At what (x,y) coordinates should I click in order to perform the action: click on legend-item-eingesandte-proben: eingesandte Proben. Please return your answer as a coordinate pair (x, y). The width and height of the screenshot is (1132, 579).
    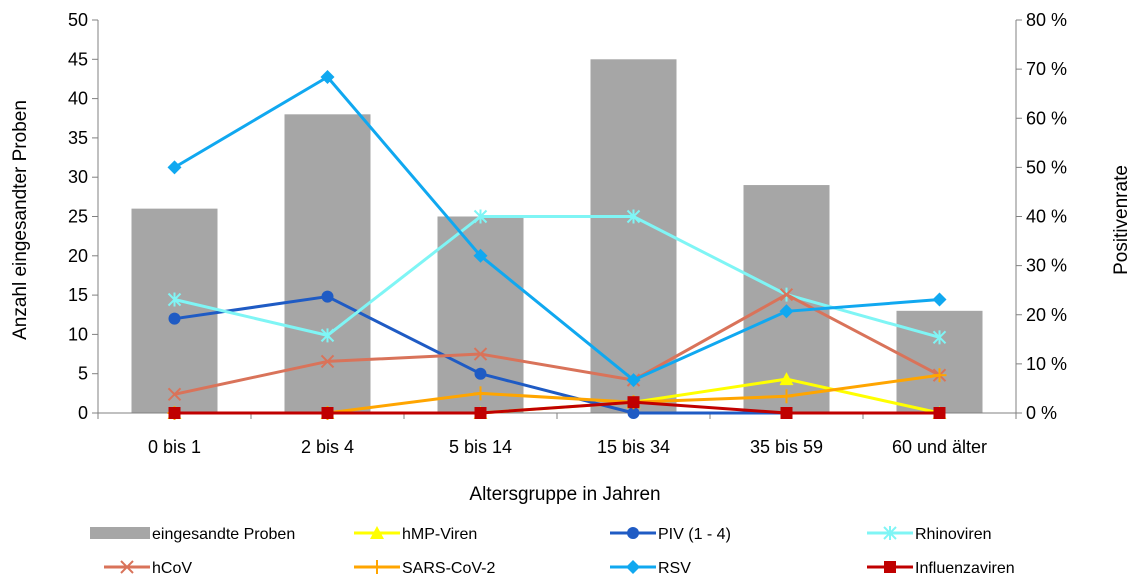
    Looking at the image, I should click on (192, 534).